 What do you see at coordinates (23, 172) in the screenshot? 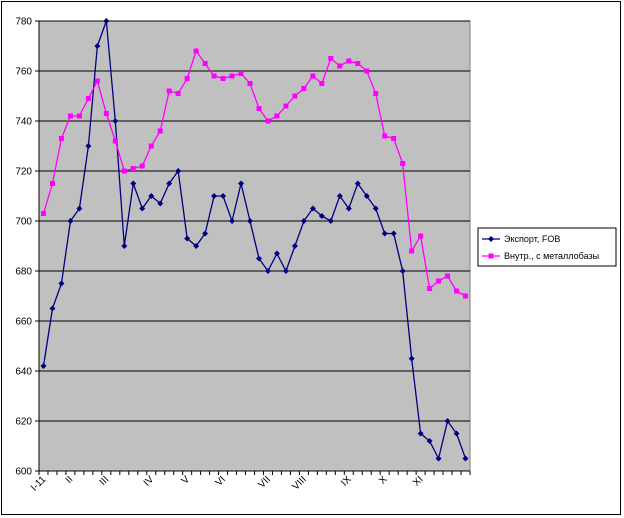
I see `y-tick-label: 720` at bounding box center [23, 172].